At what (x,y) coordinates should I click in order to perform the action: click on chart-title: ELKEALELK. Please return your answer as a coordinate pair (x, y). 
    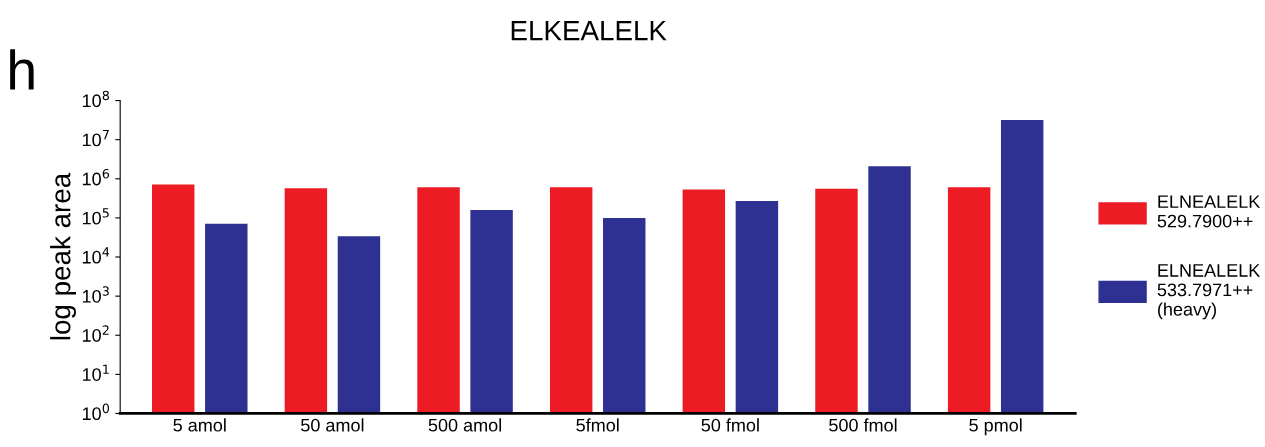
    Looking at the image, I should click on (589, 31).